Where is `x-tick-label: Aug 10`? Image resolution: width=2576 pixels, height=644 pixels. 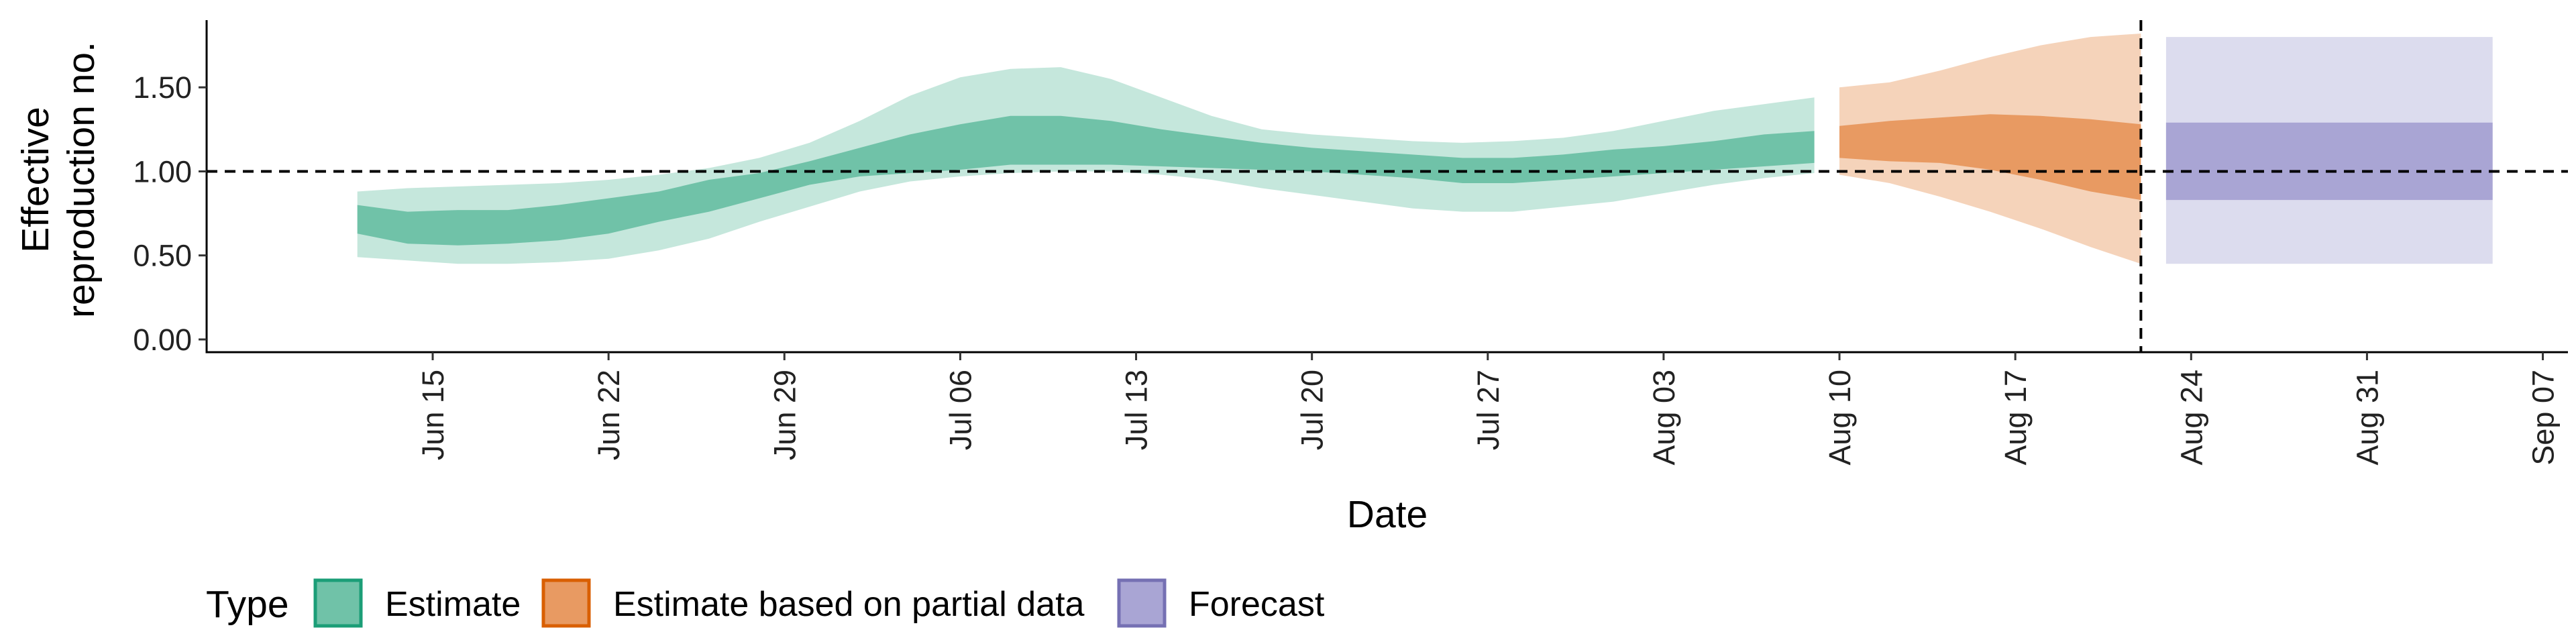
x-tick-label: Aug 10 is located at coordinates (1840, 418).